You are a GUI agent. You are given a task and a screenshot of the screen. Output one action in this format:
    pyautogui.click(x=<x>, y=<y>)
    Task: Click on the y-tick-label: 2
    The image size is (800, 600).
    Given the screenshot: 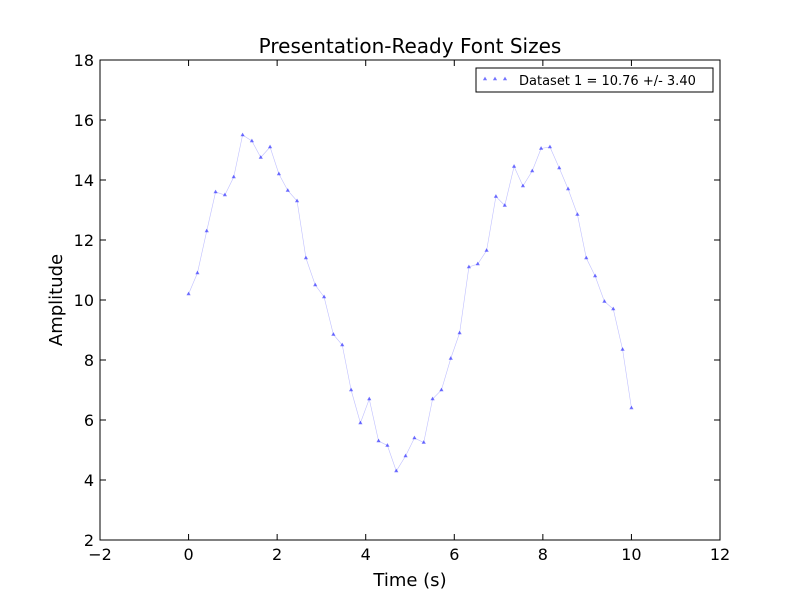 What is the action you would take?
    pyautogui.click(x=89, y=540)
    